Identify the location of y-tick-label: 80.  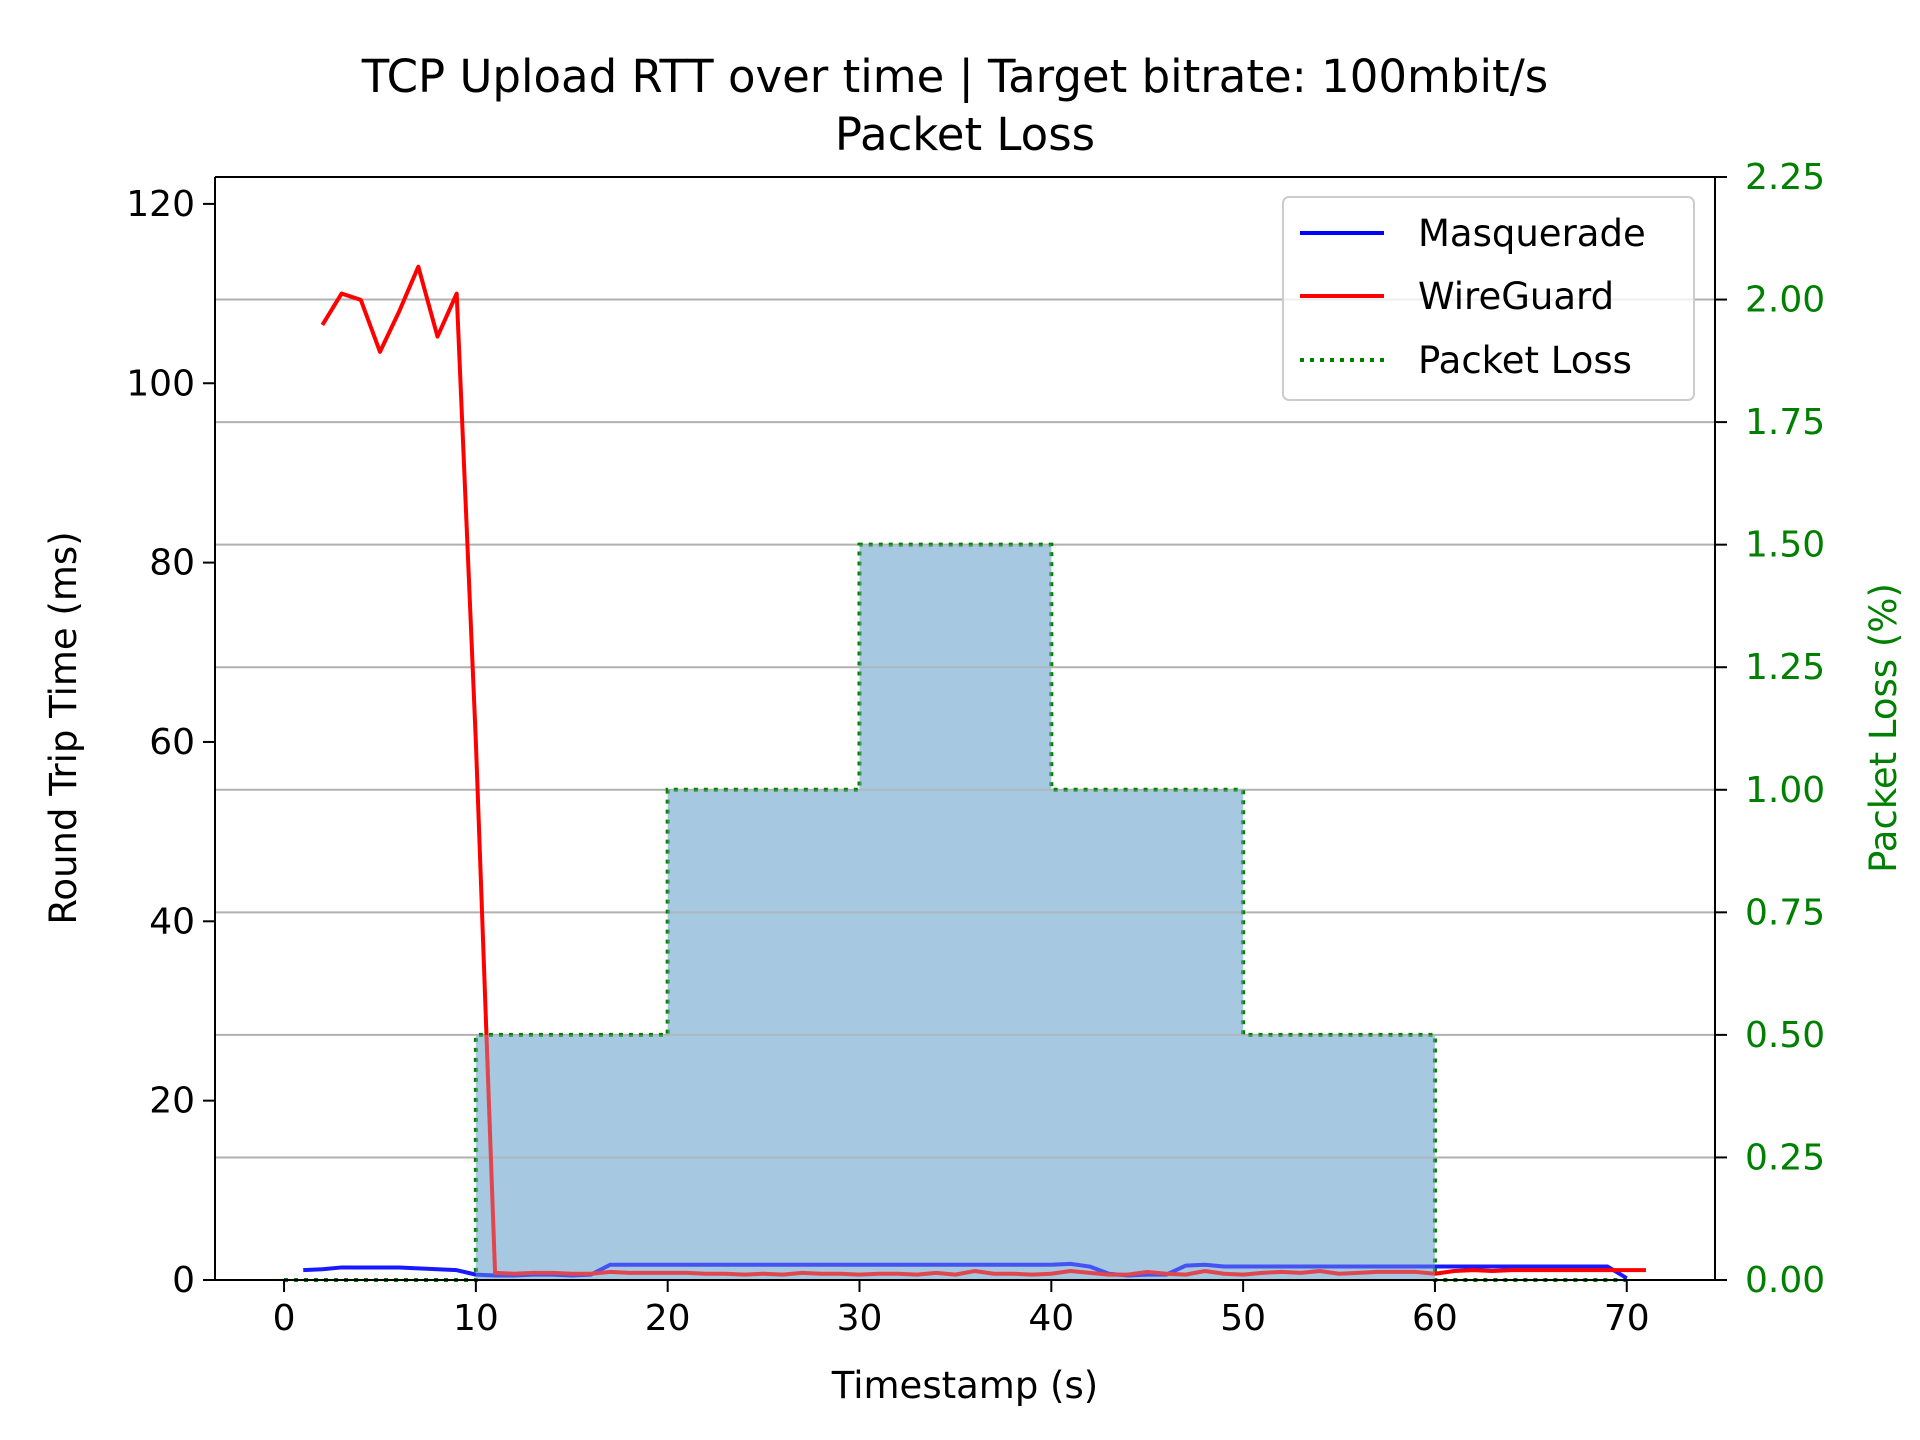
(172, 563).